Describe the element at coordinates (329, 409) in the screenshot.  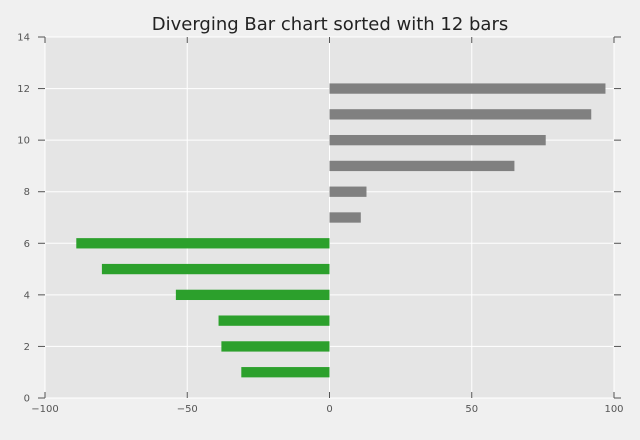
I see `x-tick-label: 0` at that location.